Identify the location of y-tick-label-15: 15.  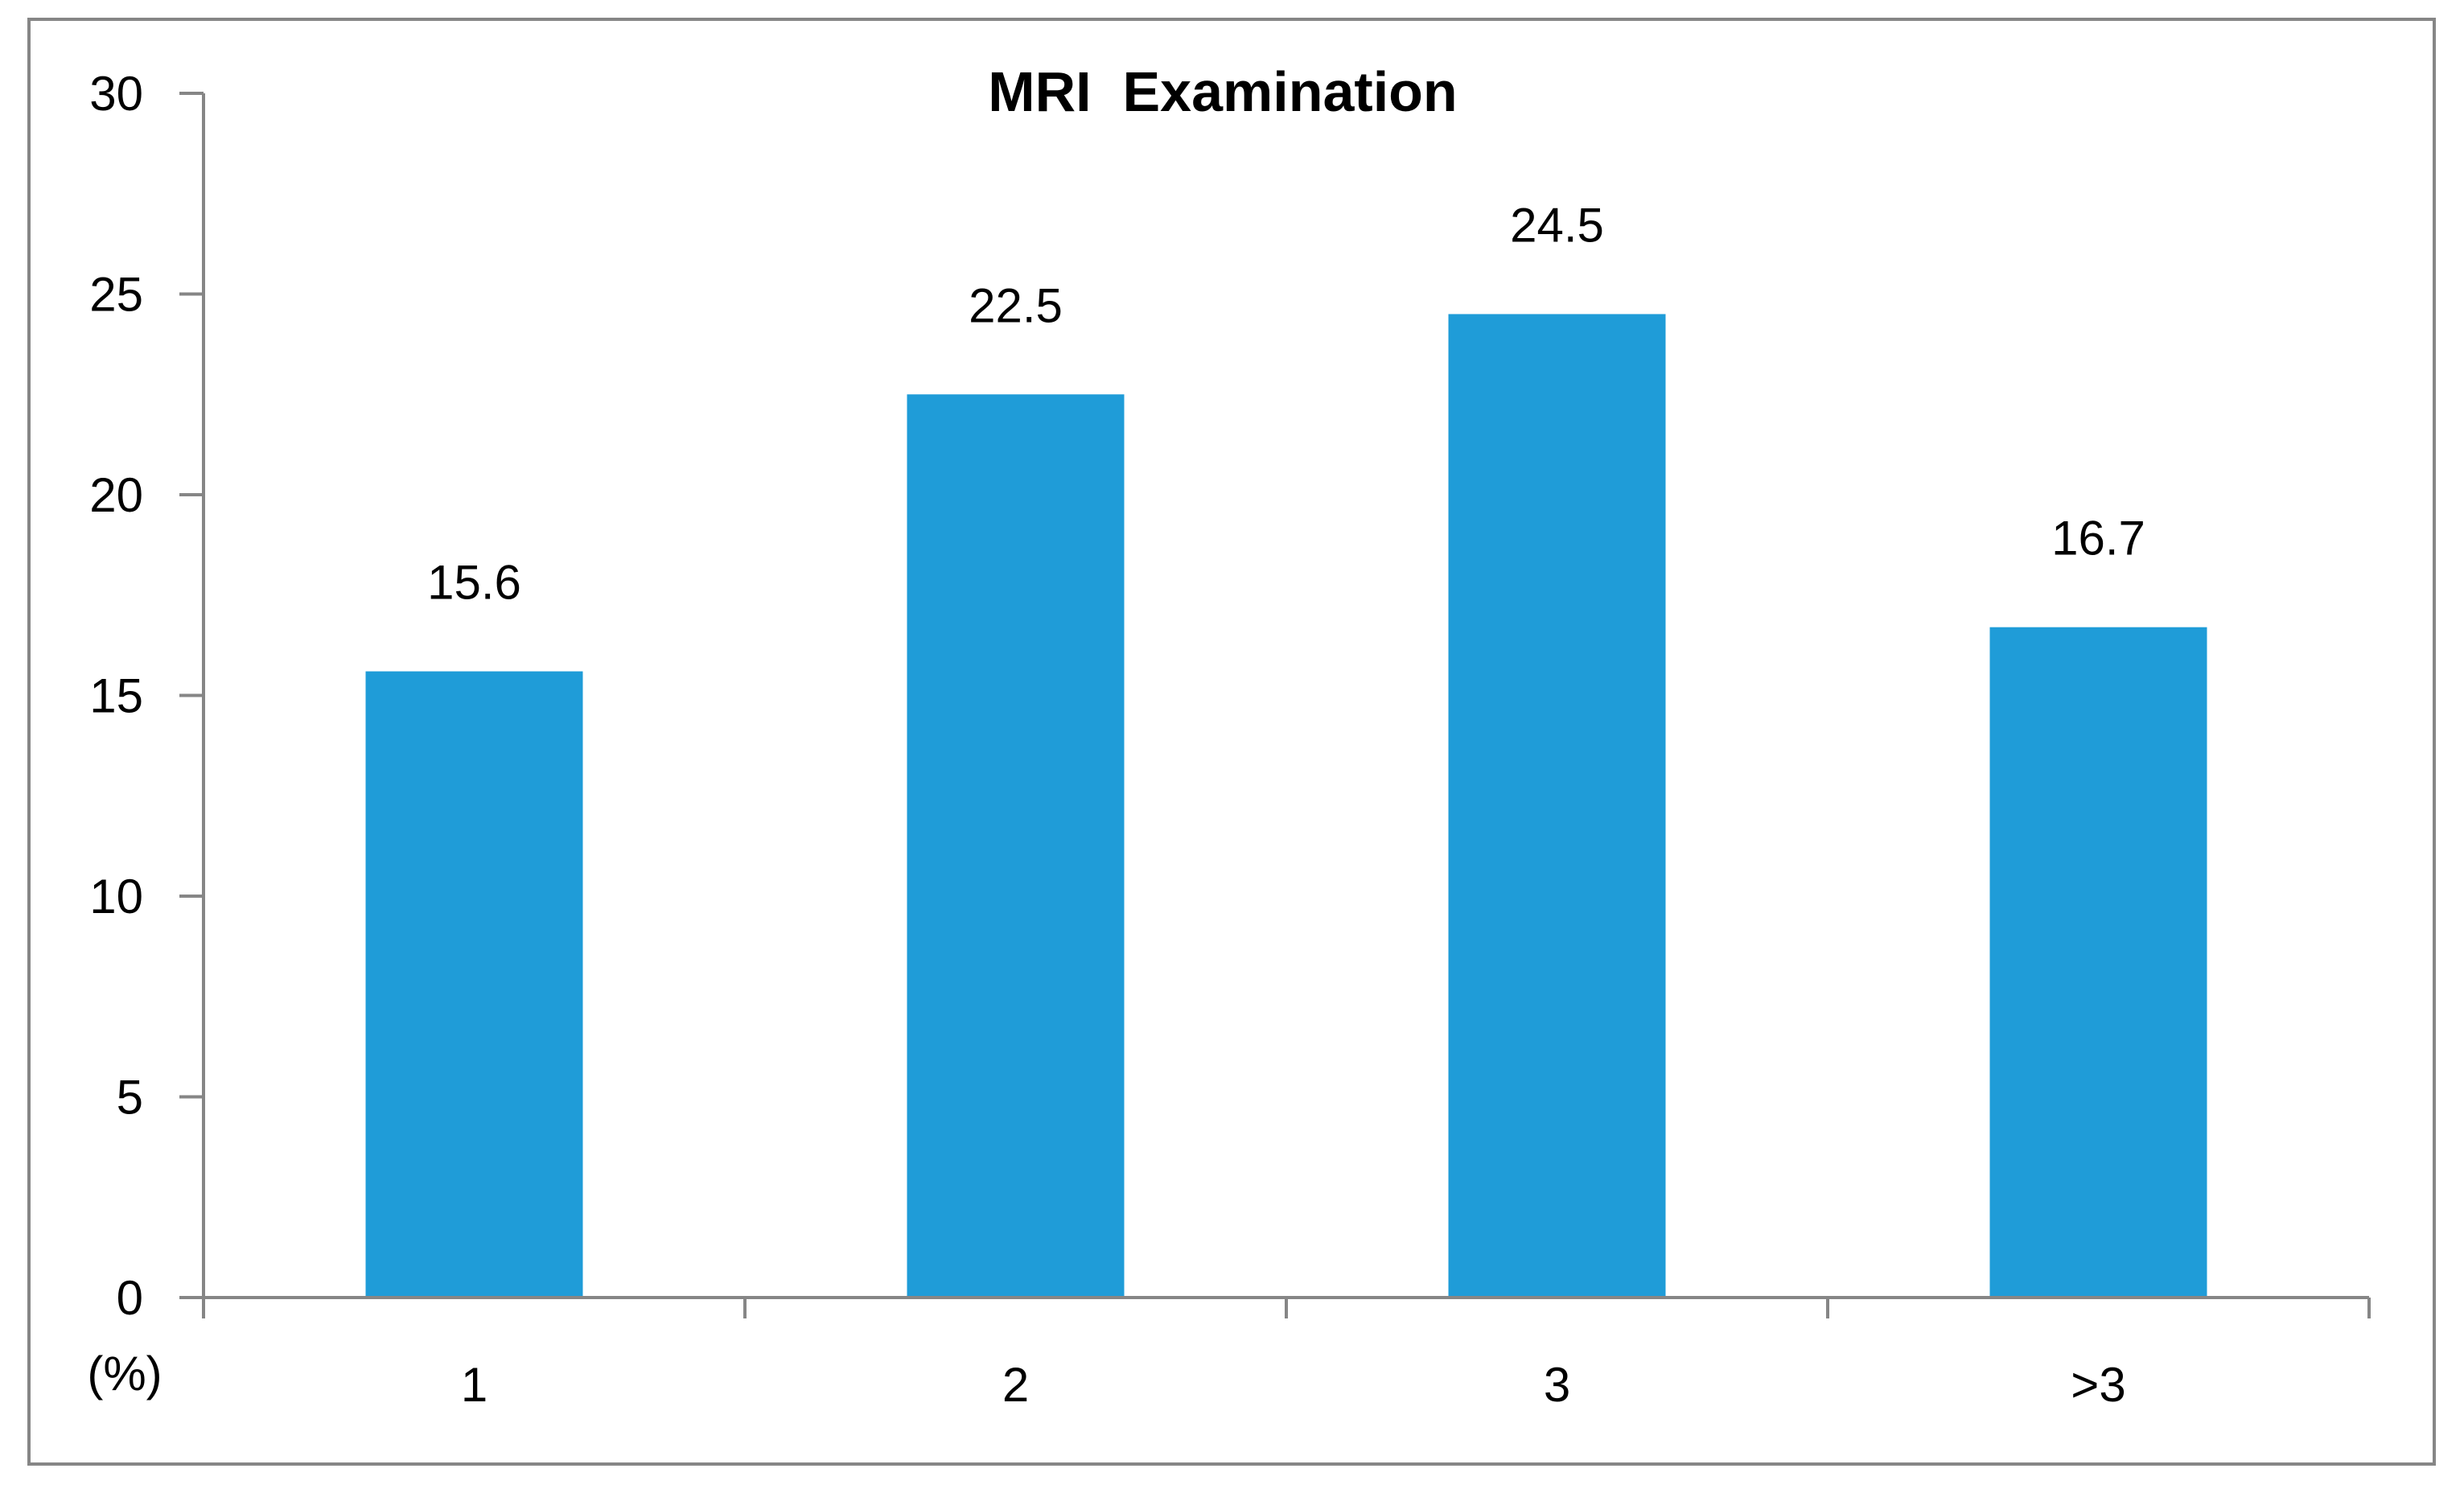
(116, 696).